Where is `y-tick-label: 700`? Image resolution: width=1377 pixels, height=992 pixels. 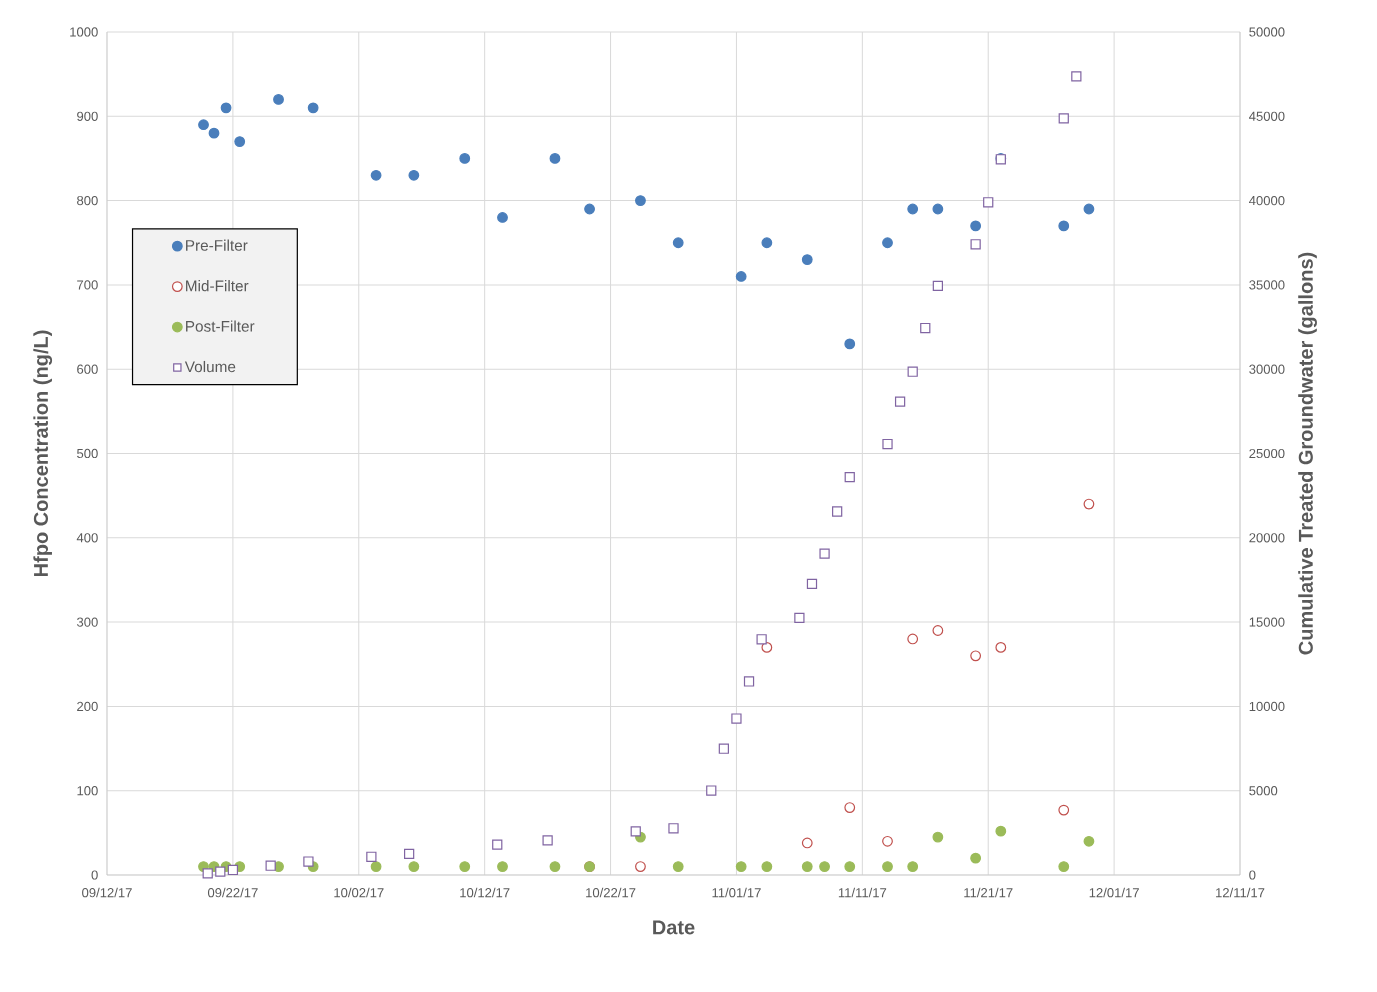 y-tick-label: 700 is located at coordinates (87, 285).